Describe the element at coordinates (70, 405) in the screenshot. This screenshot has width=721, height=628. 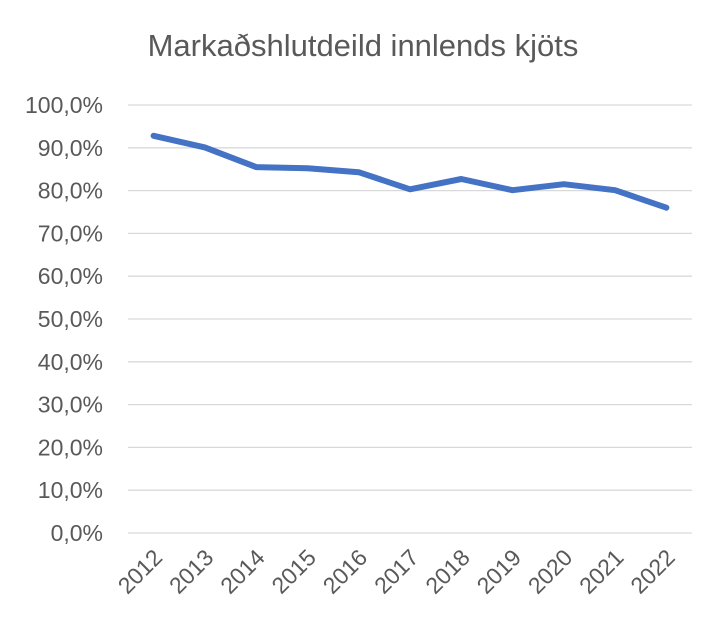
I see `y-tick-label: 30,0%` at that location.